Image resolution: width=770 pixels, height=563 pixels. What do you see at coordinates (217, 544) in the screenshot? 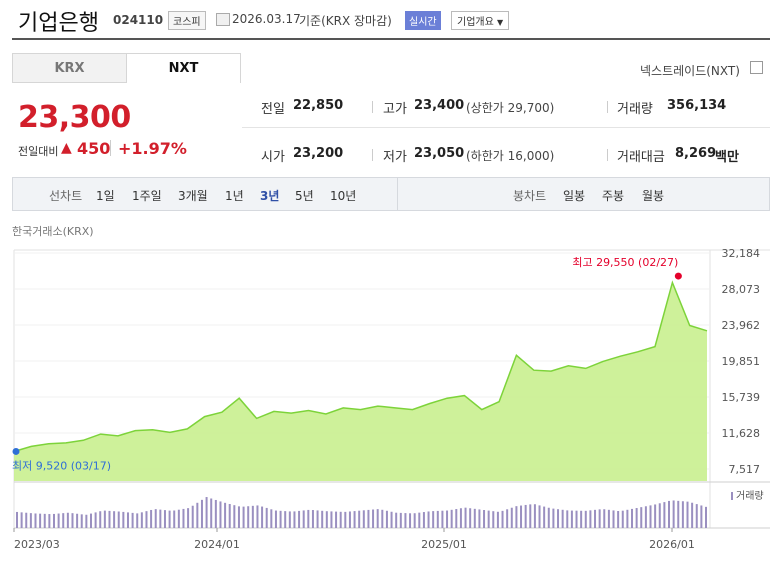
I see `x-tick-label: 2024/01` at bounding box center [217, 544].